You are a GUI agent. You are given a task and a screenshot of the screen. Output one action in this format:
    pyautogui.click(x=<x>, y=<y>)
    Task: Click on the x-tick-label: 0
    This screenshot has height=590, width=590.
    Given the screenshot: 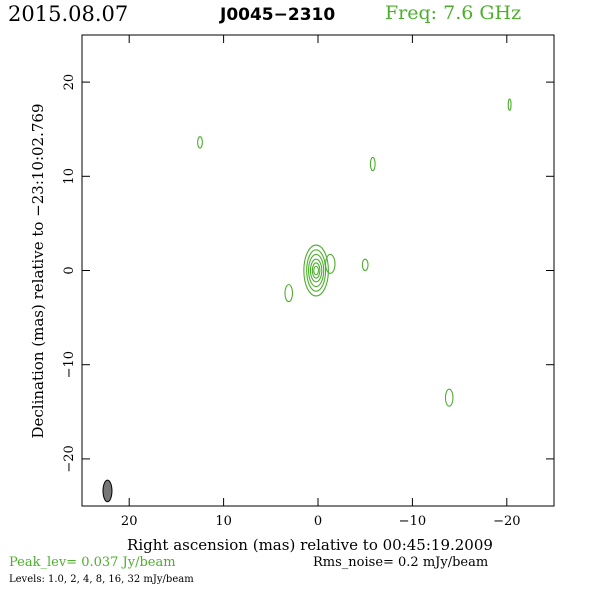 What is the action you would take?
    pyautogui.click(x=318, y=521)
    